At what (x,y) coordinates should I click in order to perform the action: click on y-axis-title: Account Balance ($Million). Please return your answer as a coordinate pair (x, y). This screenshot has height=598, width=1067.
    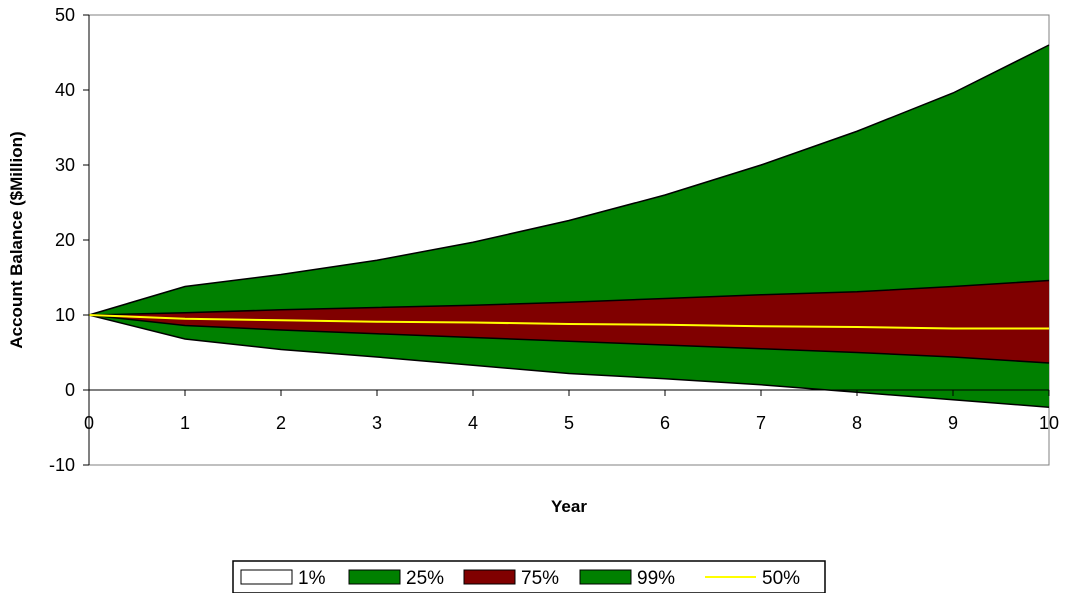
    Looking at the image, I should click on (16, 239).